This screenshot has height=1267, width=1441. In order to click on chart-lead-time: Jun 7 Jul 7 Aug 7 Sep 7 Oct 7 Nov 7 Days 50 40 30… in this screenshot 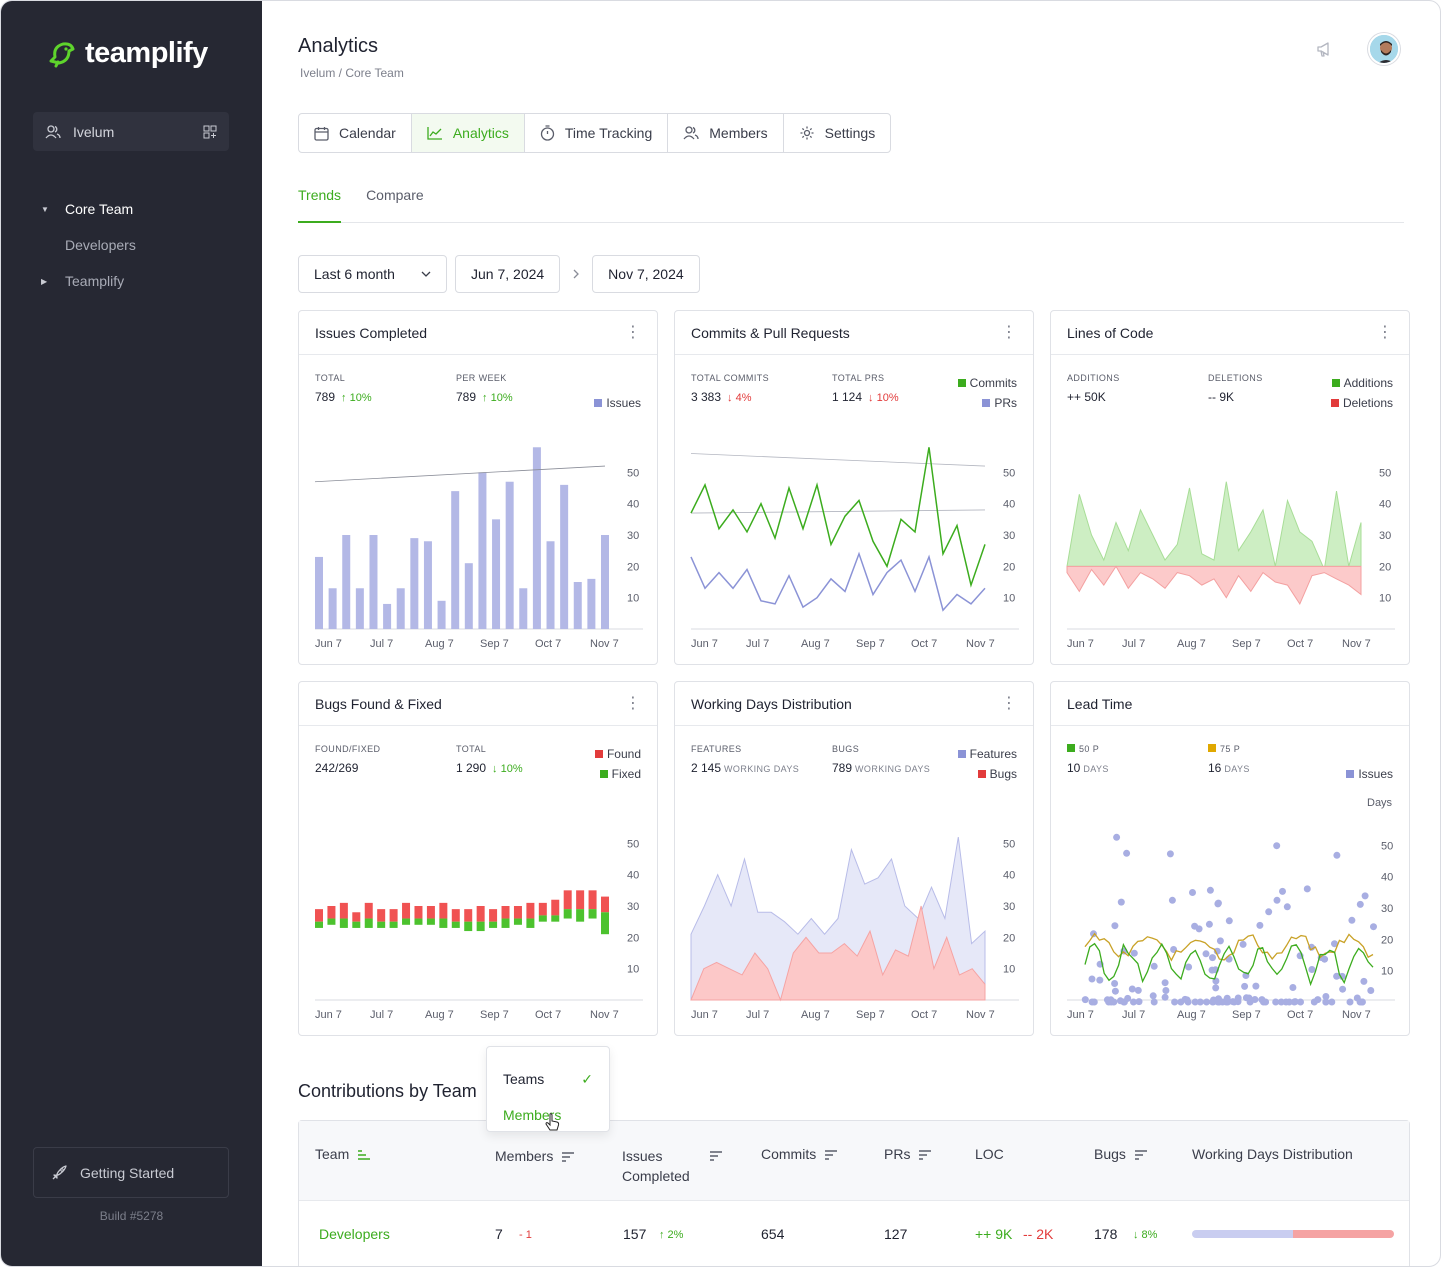, I will do `click(1231, 909)`.